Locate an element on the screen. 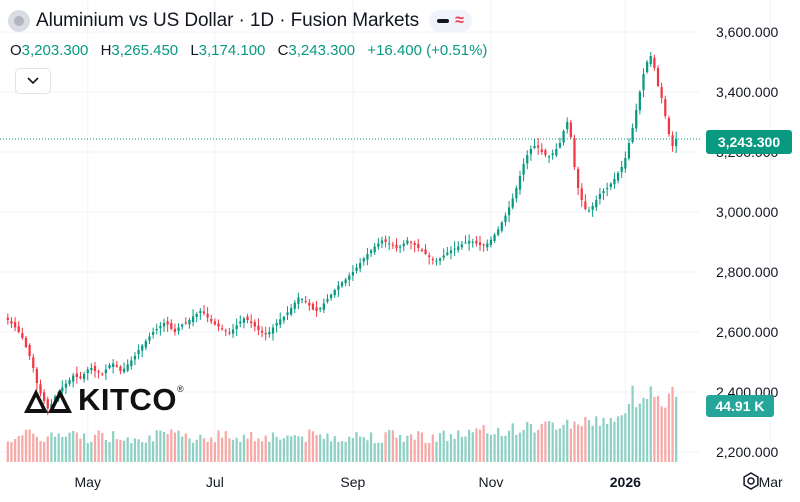 Image resolution: width=800 pixels, height=502 pixels. symbol-icon is located at coordinates (19, 21).